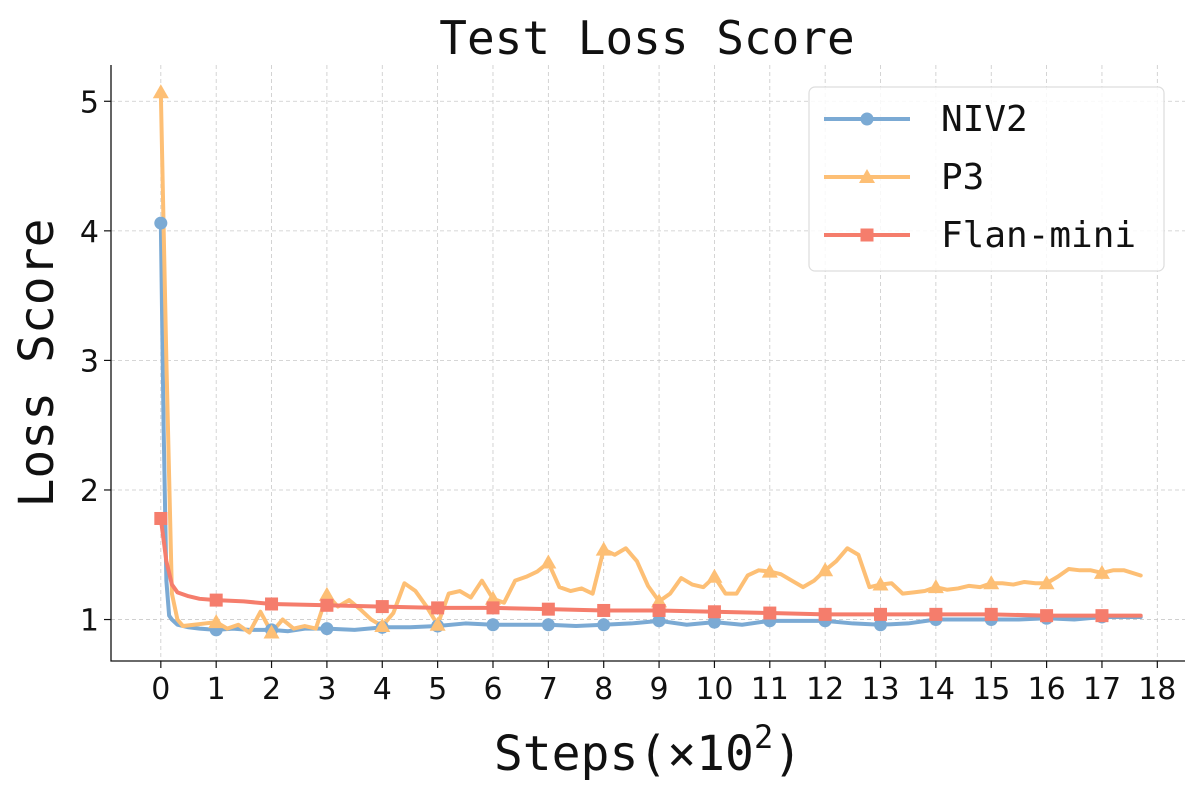 Image resolution: width=1200 pixels, height=800 pixels. What do you see at coordinates (867, 176) in the screenshot?
I see `legend-marker-p3` at bounding box center [867, 176].